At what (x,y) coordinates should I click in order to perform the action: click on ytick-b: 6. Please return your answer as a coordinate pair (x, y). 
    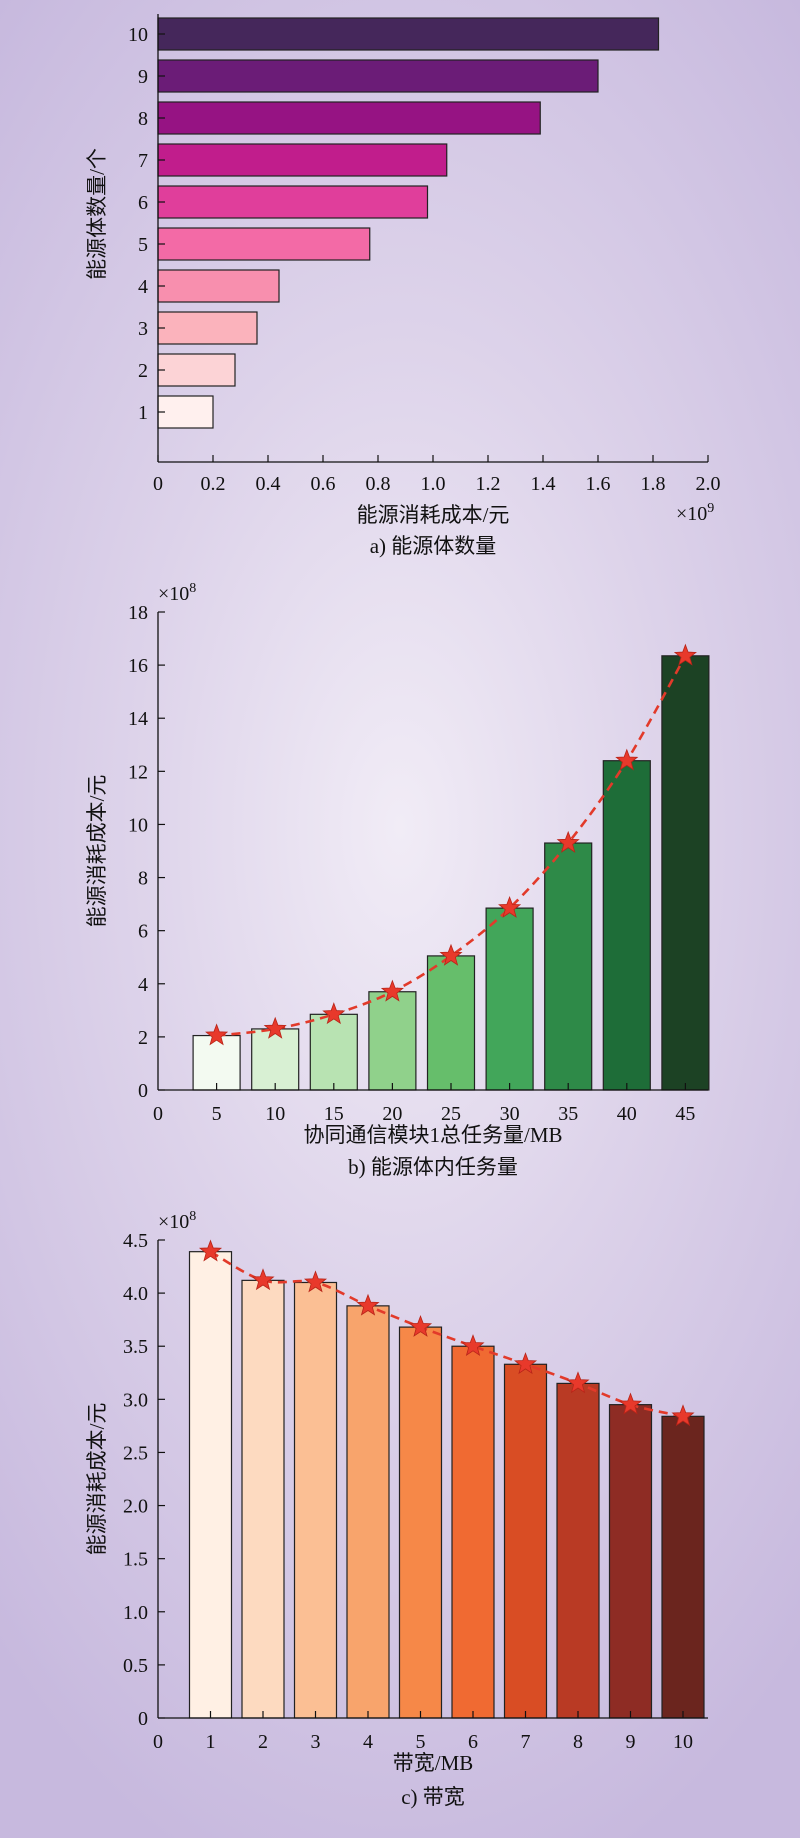
    Looking at the image, I should click on (143, 932).